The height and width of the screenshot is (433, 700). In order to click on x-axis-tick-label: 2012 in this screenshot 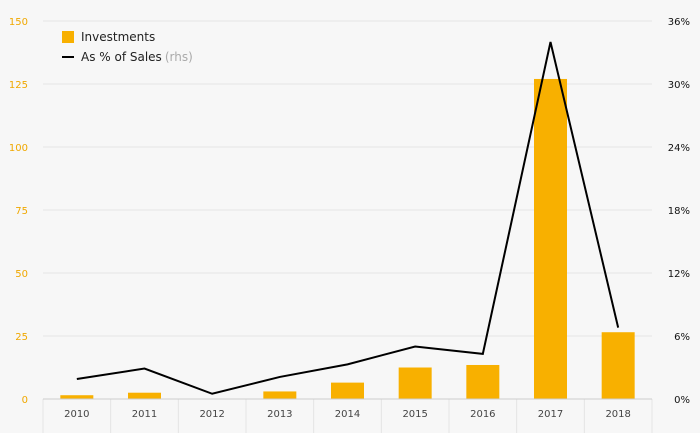, I will do `click(211, 414)`.